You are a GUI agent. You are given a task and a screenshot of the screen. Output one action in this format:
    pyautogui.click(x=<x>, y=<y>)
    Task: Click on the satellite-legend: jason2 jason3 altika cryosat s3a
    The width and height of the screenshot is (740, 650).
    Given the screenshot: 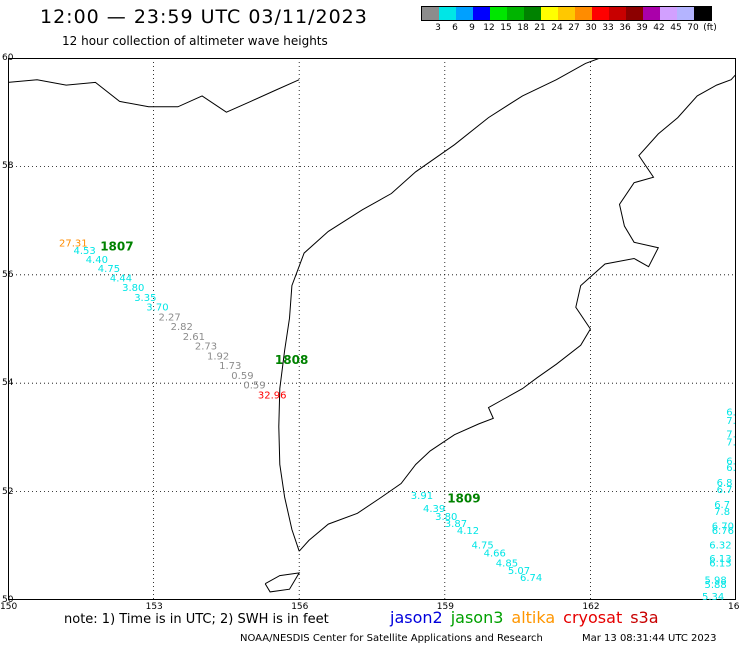 What is the action you would take?
    pyautogui.click(x=528, y=617)
    